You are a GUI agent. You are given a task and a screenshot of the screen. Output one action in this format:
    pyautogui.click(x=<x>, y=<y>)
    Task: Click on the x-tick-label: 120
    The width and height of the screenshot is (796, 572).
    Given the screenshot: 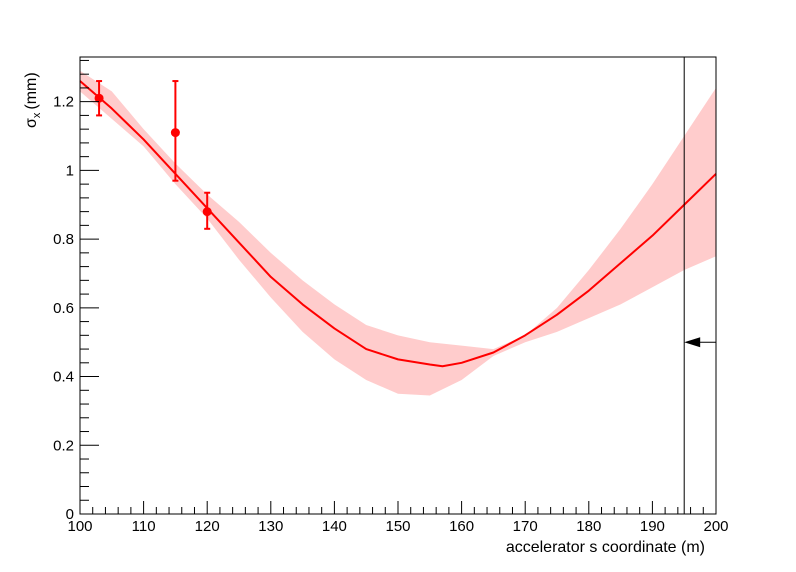 What is the action you would take?
    pyautogui.click(x=207, y=526)
    